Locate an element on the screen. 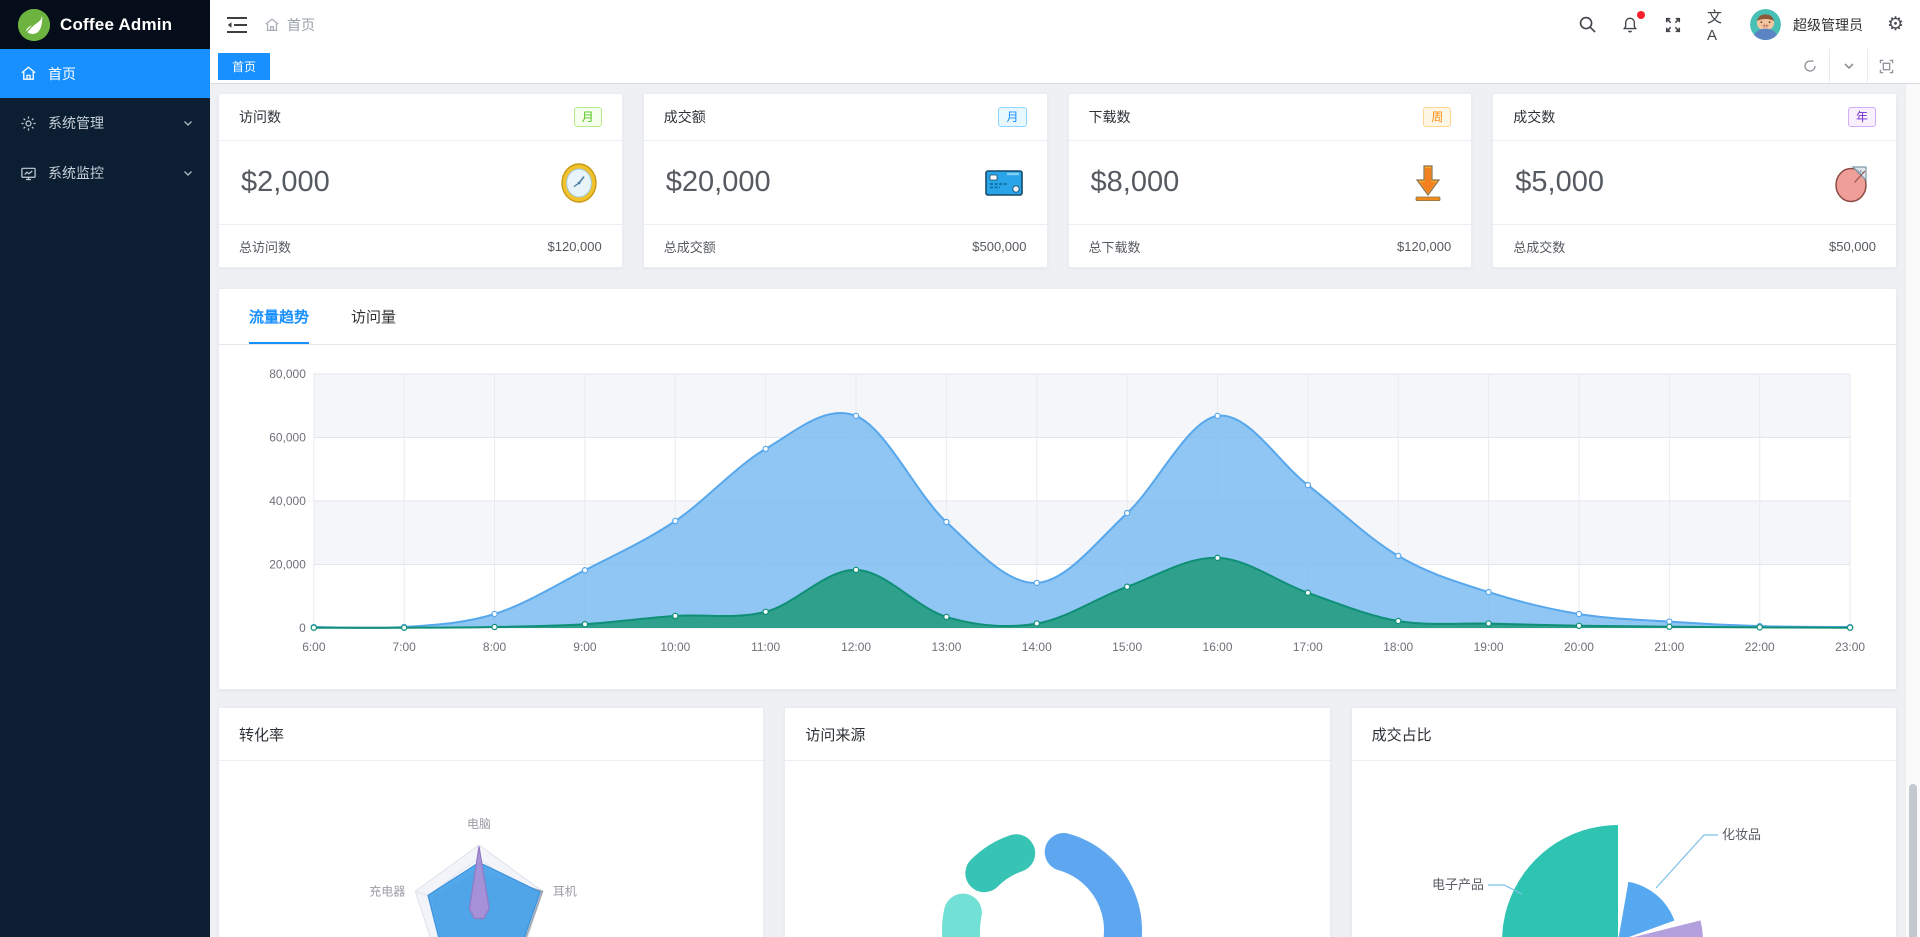 The image size is (1920, 937). svg-text: 充电器 is located at coordinates (387, 890).